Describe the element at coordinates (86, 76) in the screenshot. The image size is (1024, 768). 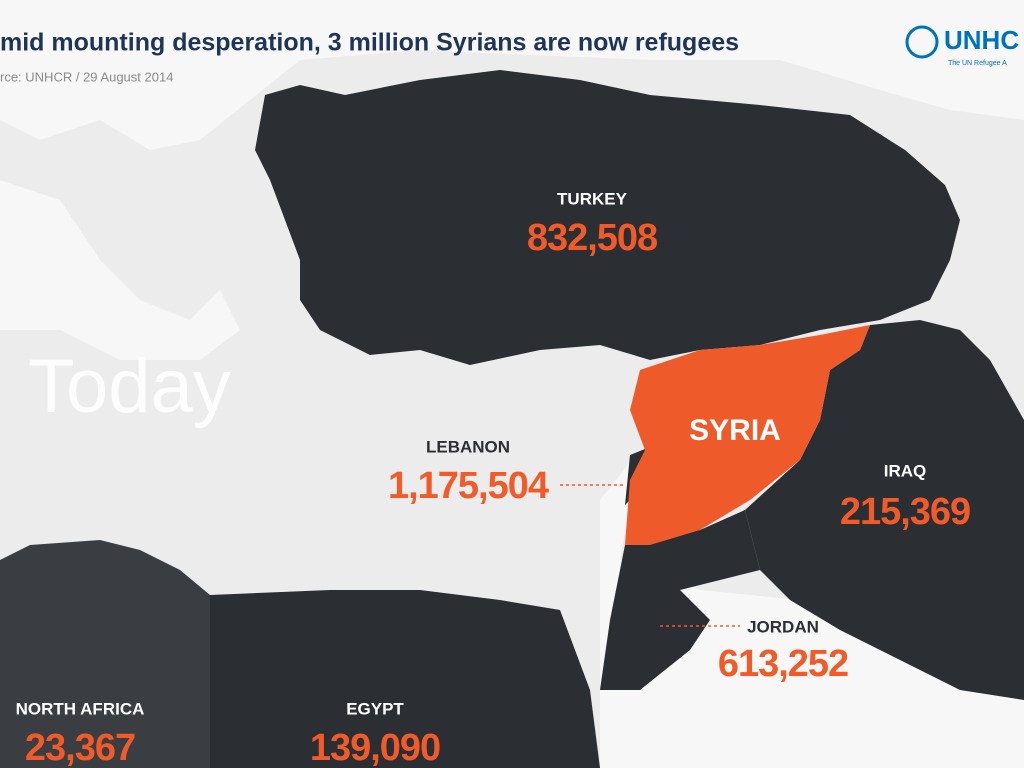
I see `source: rce: UNHCR / 29 August 2014` at that location.